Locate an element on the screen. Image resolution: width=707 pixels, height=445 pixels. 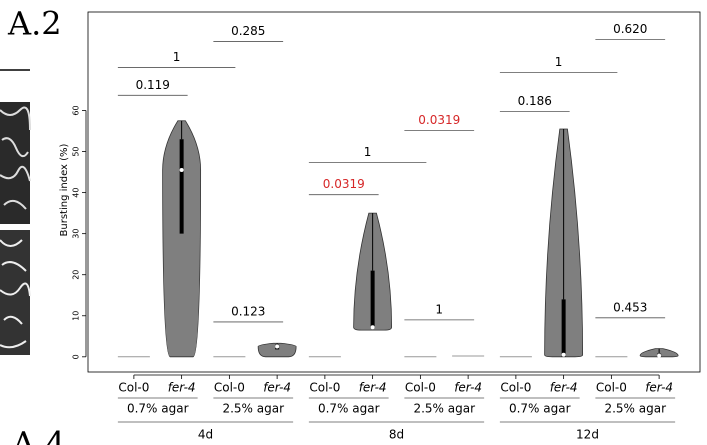
y-tick-label: 20 is located at coordinates (76, 275).